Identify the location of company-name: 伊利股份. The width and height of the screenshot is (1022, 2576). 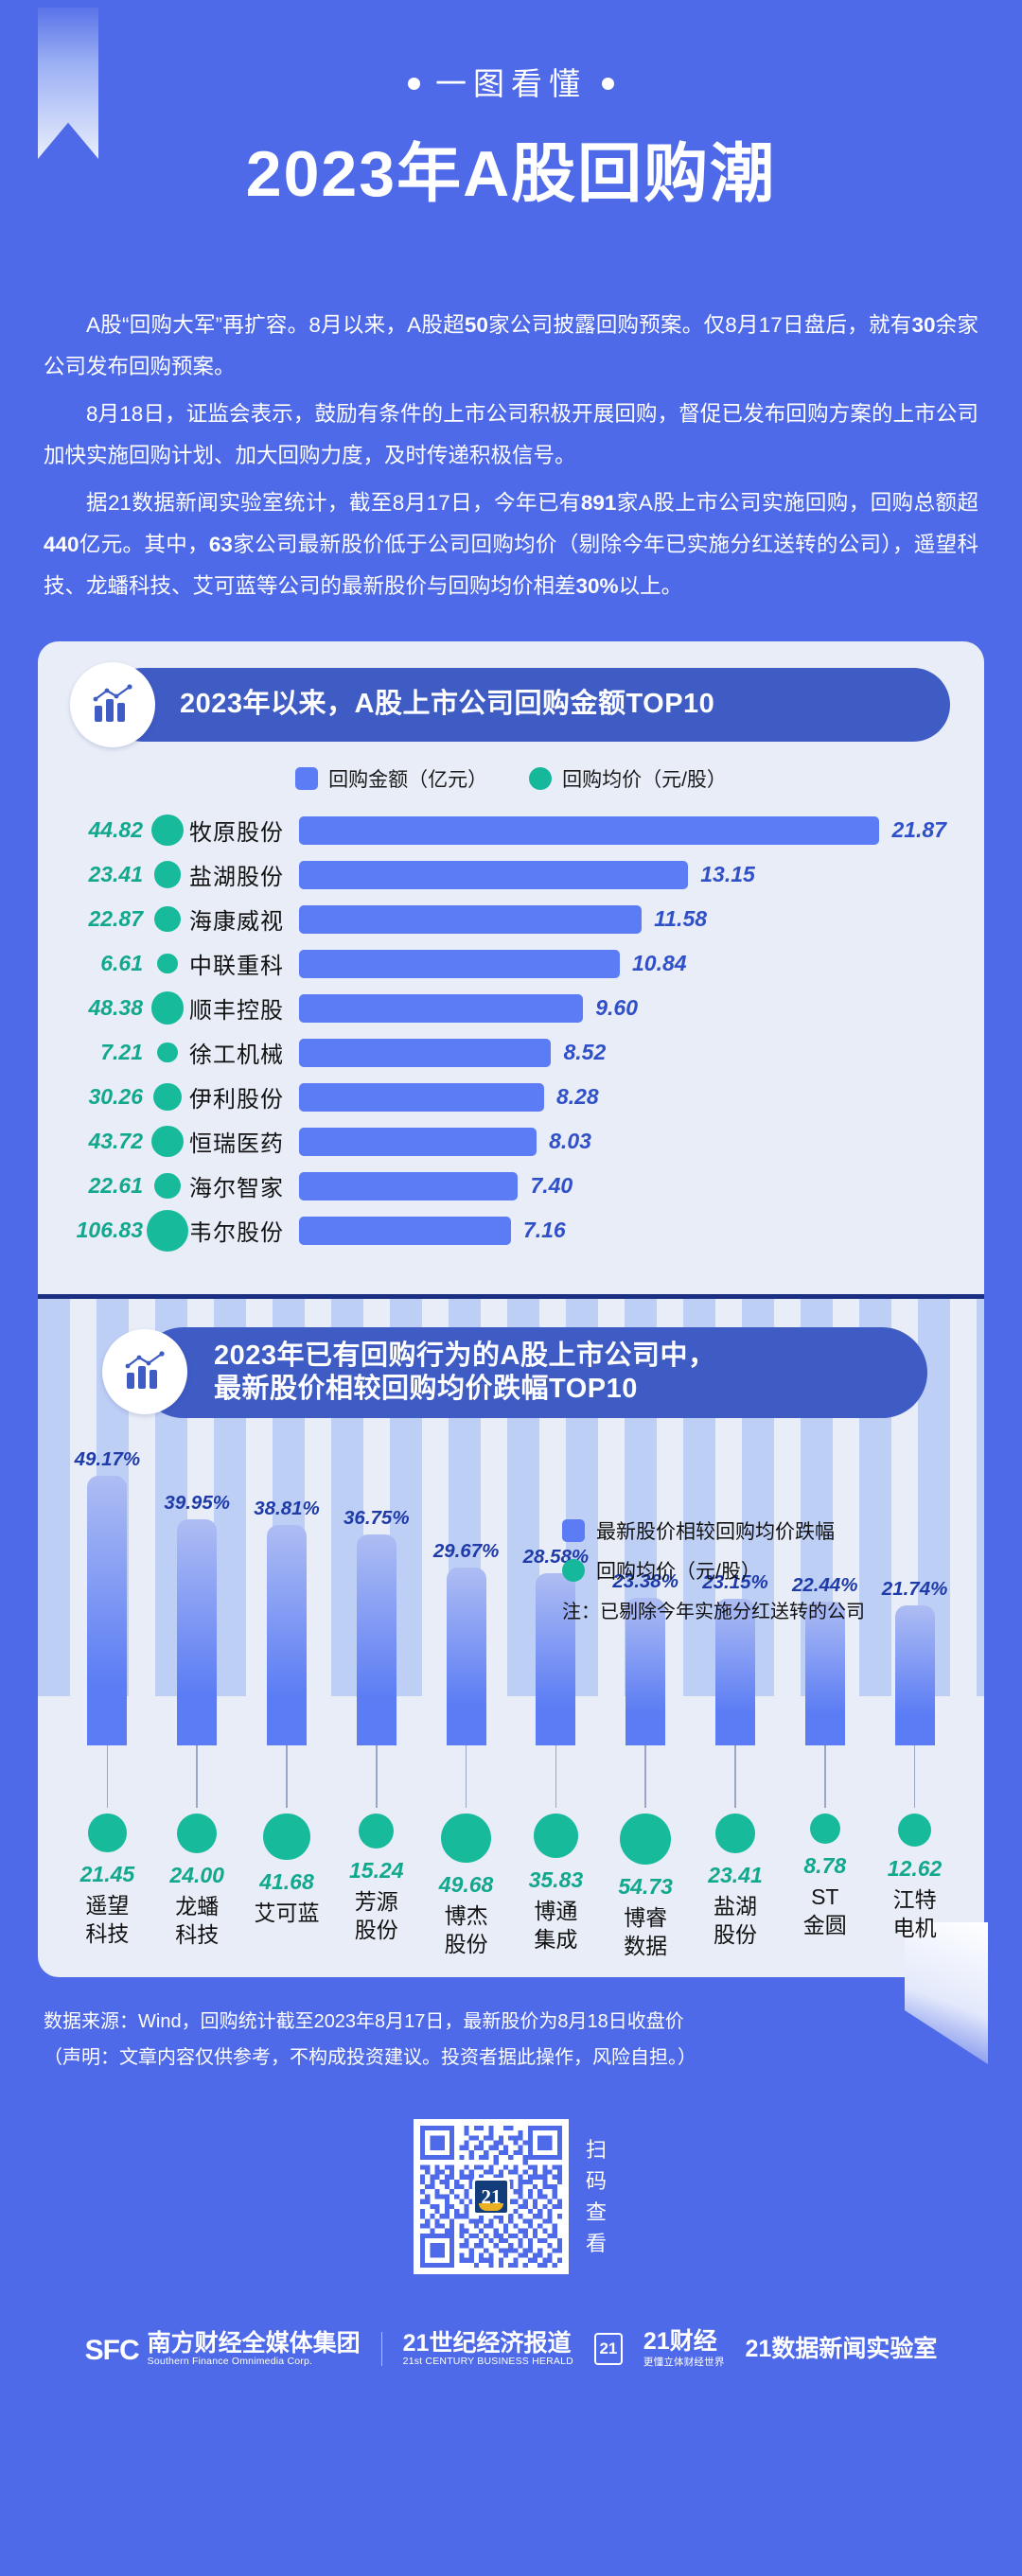
(236, 1100).